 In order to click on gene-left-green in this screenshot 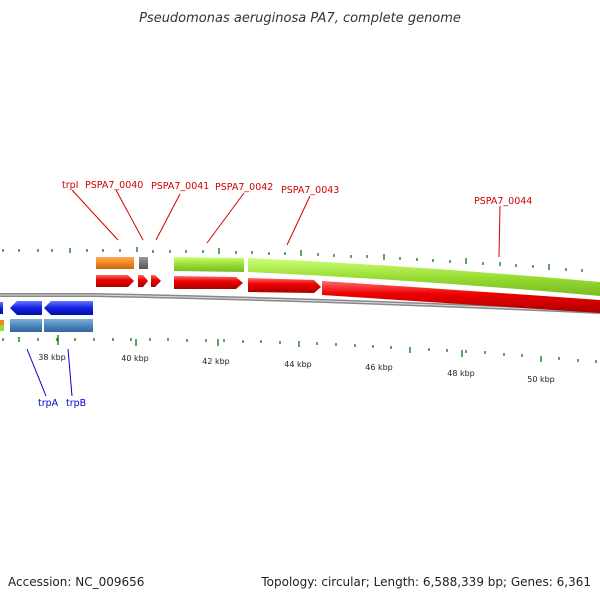, I will do `click(2, 328)`.